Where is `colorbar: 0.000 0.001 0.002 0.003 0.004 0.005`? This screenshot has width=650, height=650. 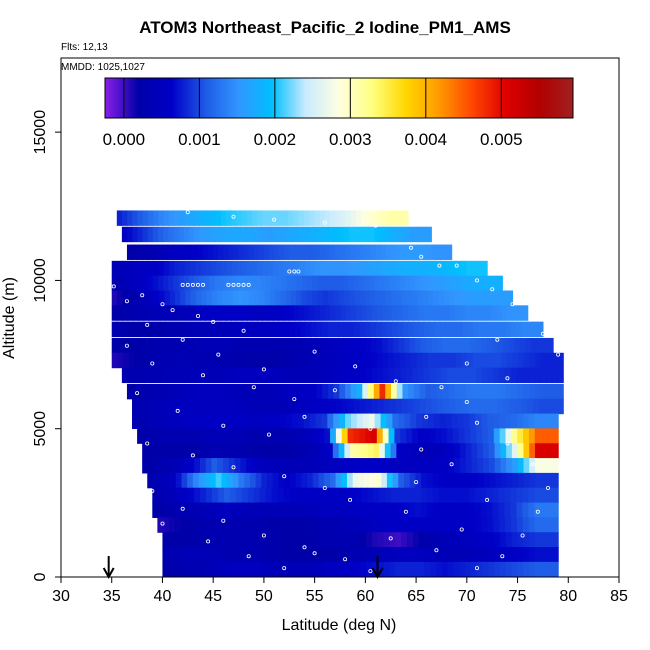
colorbar: 0.000 0.001 0.002 0.003 0.004 0.005 is located at coordinates (338, 113).